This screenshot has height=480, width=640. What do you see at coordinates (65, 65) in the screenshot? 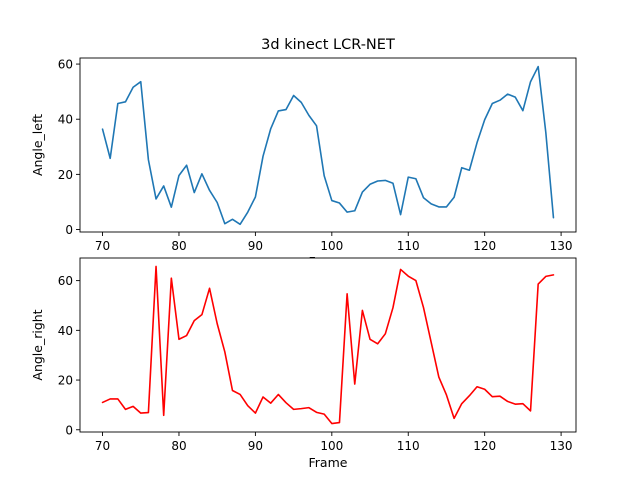
I see `top-y-tick-label: 60` at bounding box center [65, 65].